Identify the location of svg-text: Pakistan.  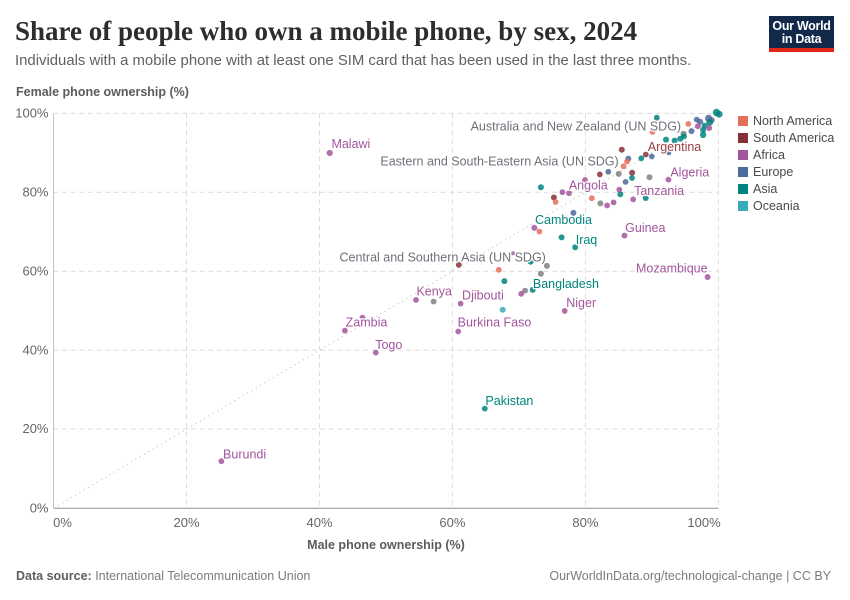
(509, 401).